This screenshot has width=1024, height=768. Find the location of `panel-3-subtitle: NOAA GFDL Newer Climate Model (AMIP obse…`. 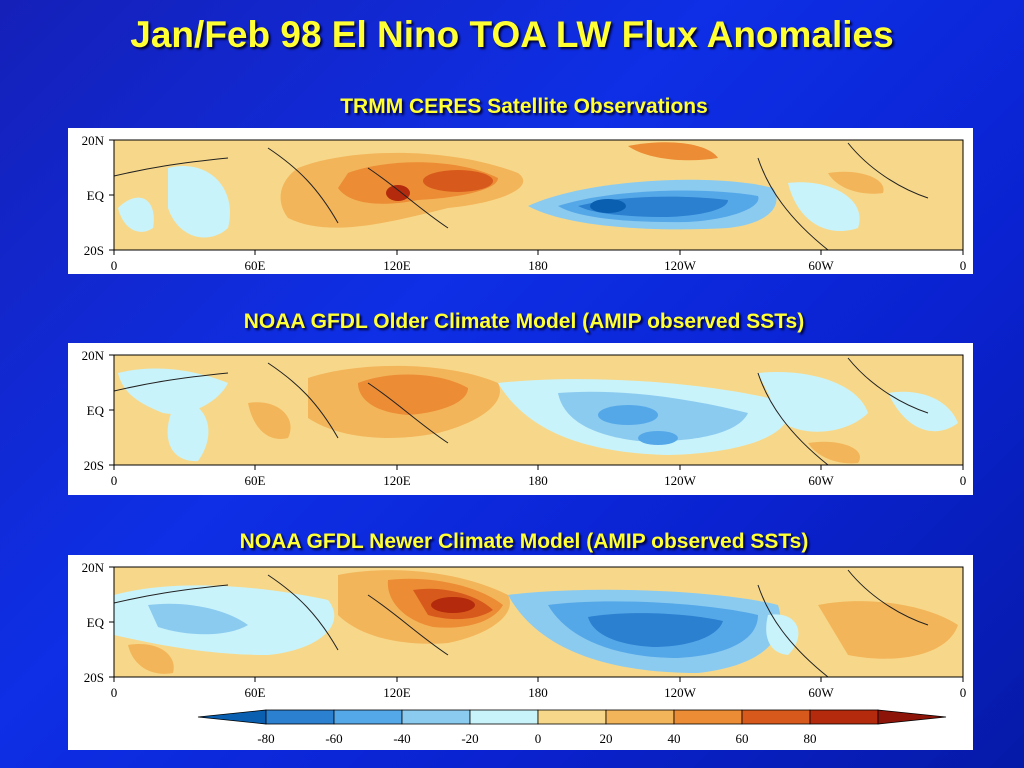

panel-3-subtitle: NOAA GFDL Newer Climate Model (AMIP obse… is located at coordinates (524, 541).